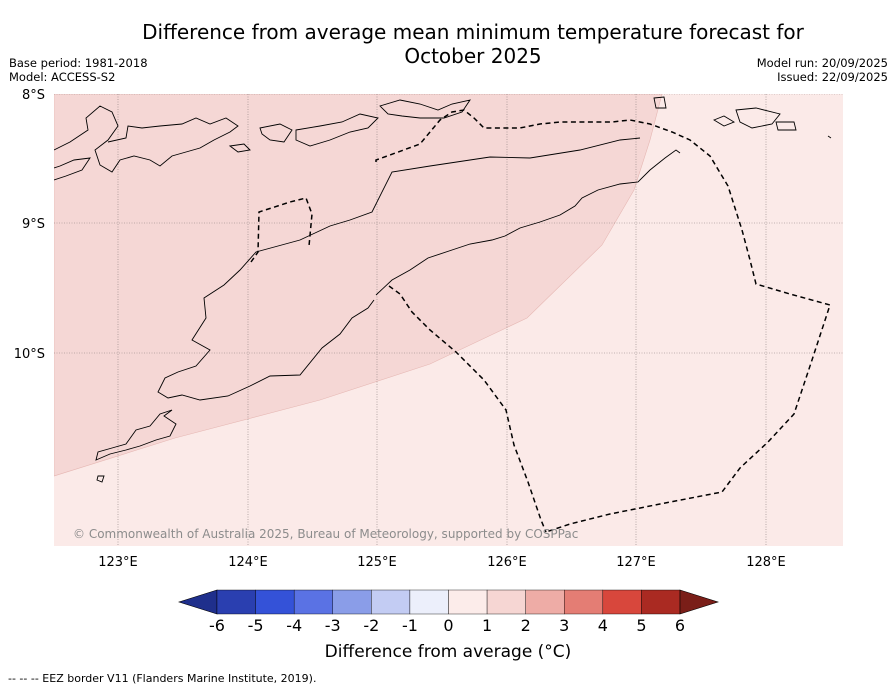 The image size is (896, 694). Describe the element at coordinates (256, 625) in the screenshot. I see `colorbar-tick-label: -5` at that location.